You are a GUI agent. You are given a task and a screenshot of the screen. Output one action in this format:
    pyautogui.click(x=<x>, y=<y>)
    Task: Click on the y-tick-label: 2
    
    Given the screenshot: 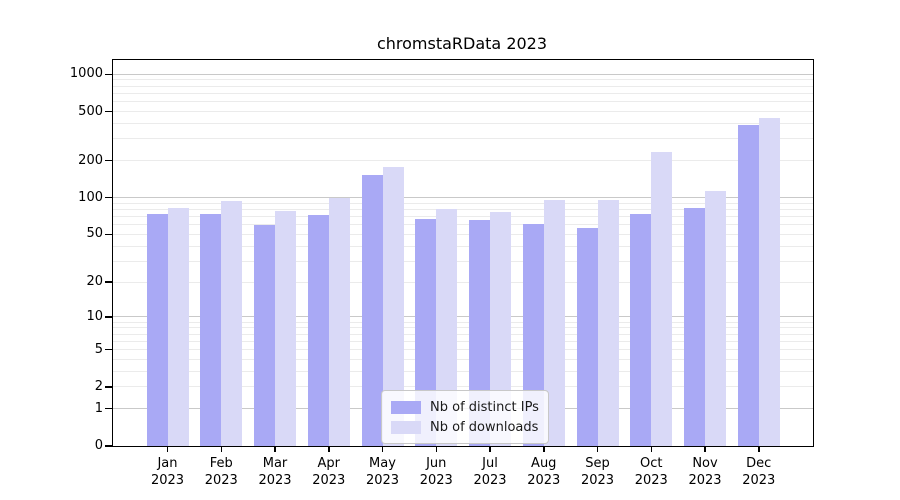 What is the action you would take?
    pyautogui.click(x=98, y=386)
    